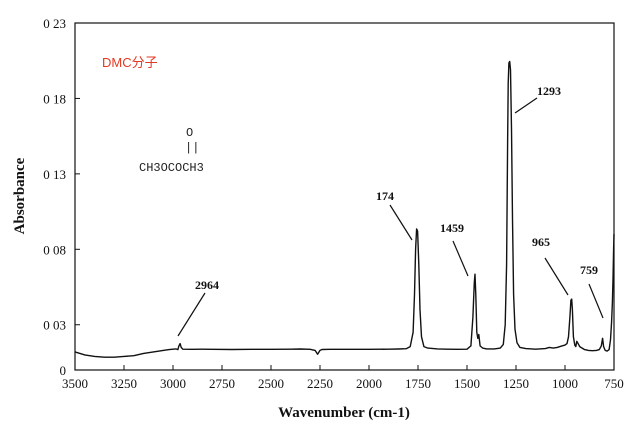 The width and height of the screenshot is (640, 429). I want to click on y-tick-label: 0 18, so click(54, 98).